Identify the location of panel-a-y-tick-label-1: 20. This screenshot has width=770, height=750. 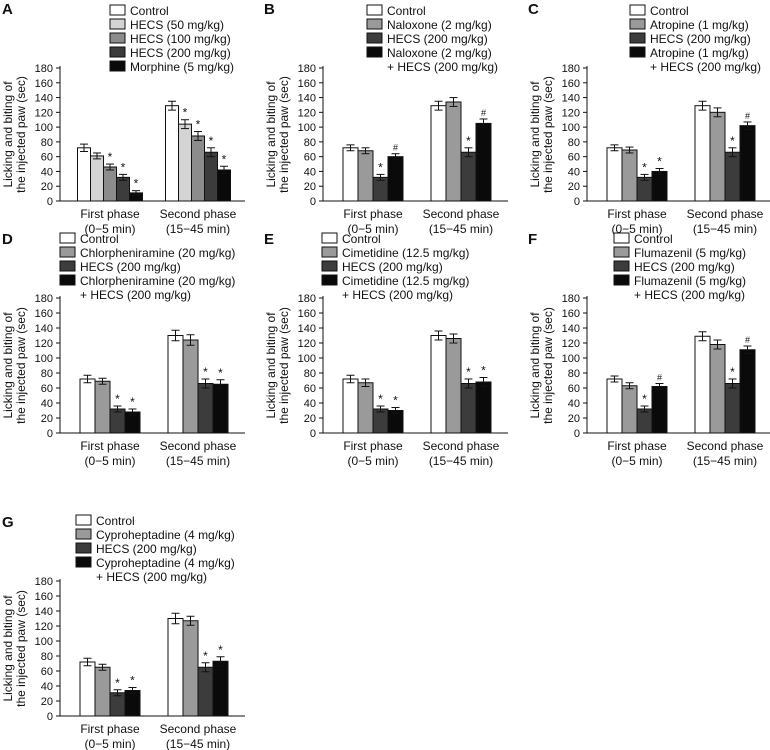
(47, 187).